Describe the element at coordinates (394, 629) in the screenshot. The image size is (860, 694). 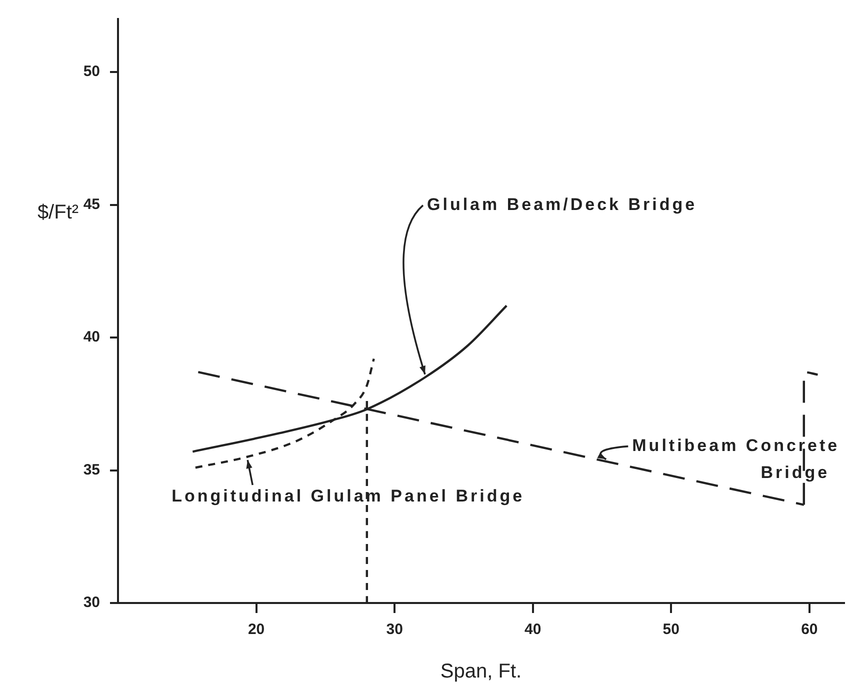
I see `x-tick-label: 30` at that location.